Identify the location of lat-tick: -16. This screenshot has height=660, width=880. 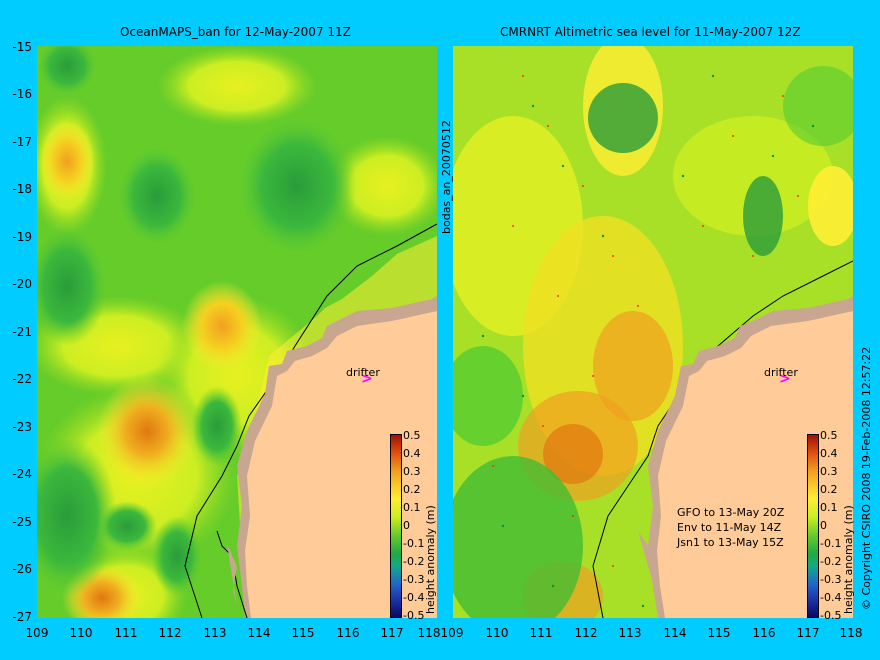
(22, 94).